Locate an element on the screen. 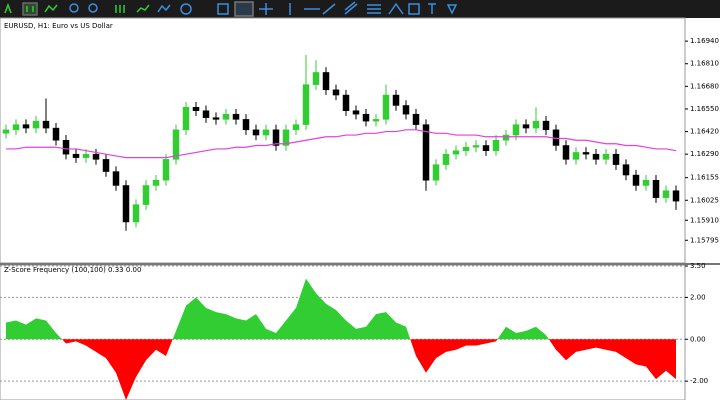 The height and width of the screenshot is (400, 720). y-tick-label: 1.15910 is located at coordinates (704, 220).